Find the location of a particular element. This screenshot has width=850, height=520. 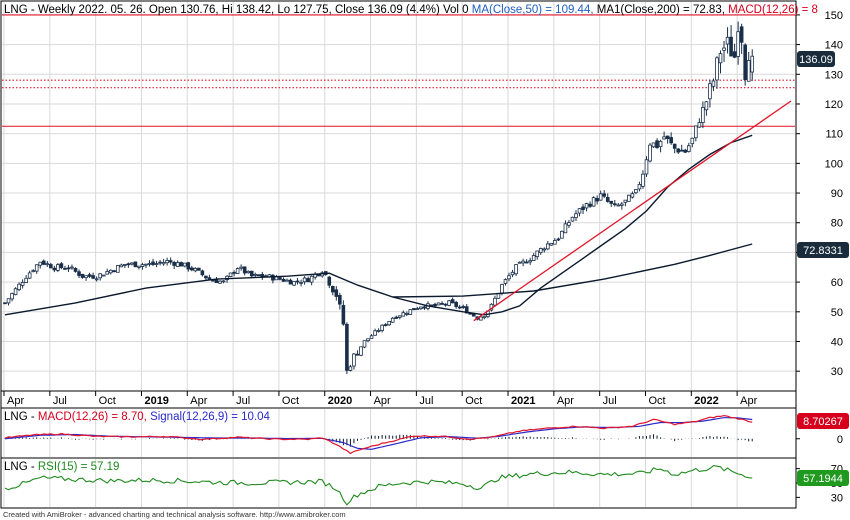

time-tick-label: 2019 is located at coordinates (156, 401).